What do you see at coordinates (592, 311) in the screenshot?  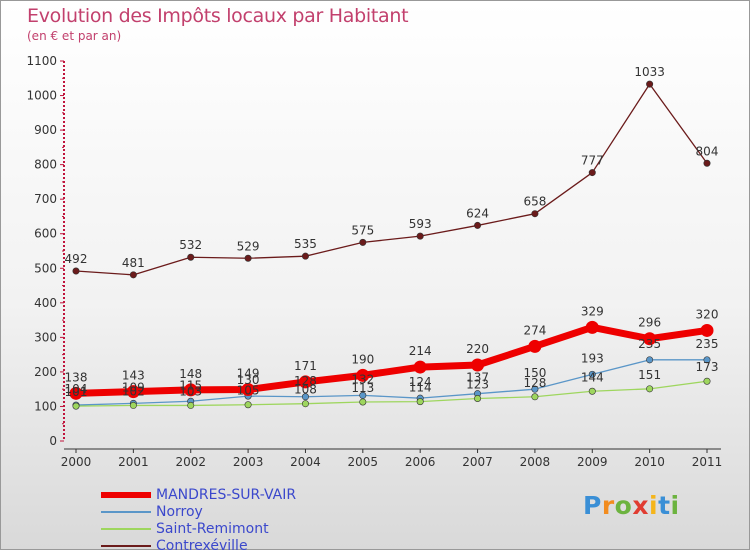 I see `data-label: 329` at bounding box center [592, 311].